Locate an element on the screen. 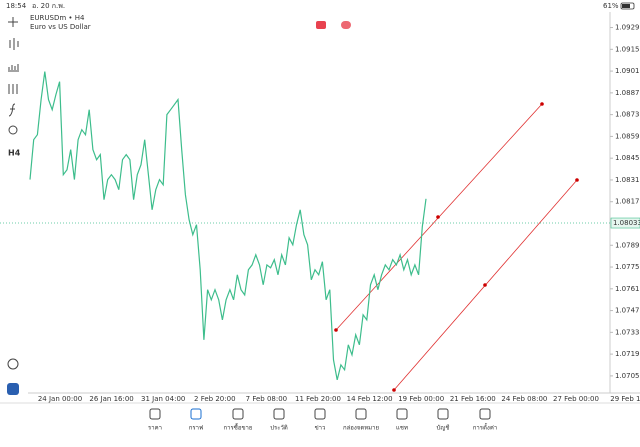 Image resolution: width=640 pixels, height=447 pixels. x-tick-label: 29 Feb 16 is located at coordinates (625, 399).